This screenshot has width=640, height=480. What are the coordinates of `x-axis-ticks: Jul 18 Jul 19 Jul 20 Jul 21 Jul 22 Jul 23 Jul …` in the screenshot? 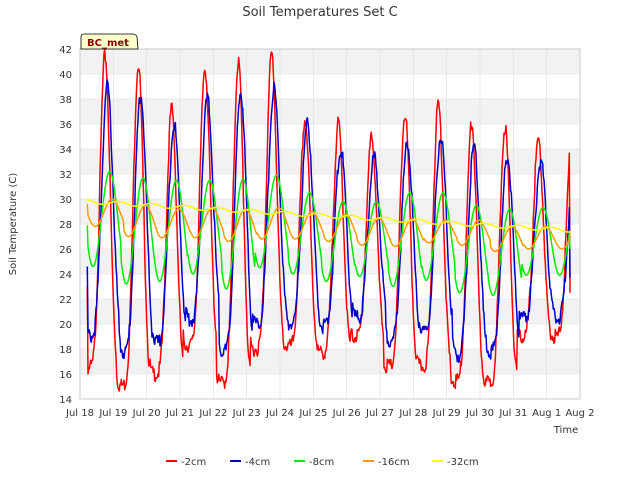 It's located at (330, 413).